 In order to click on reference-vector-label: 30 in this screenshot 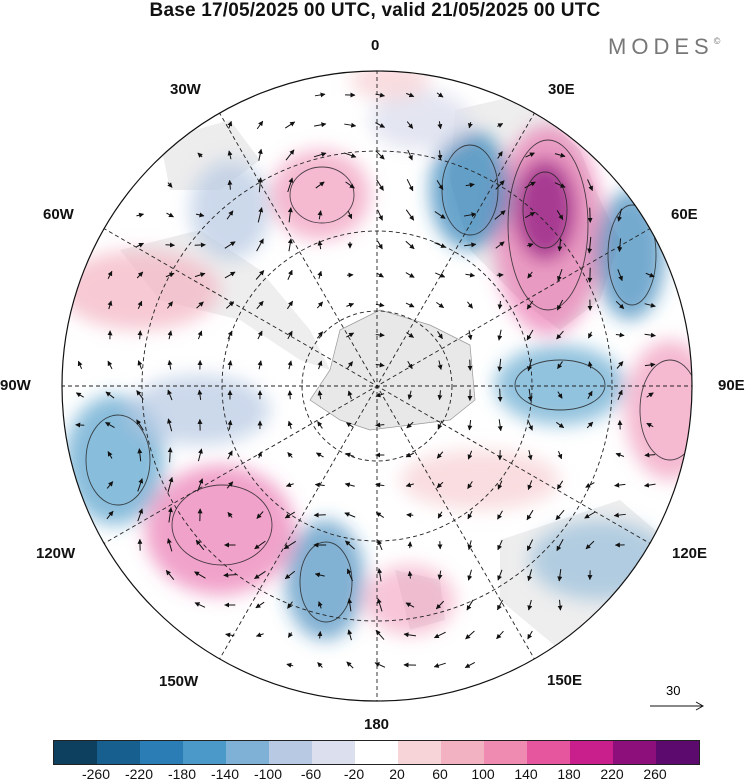, I will do `click(673, 690)`.